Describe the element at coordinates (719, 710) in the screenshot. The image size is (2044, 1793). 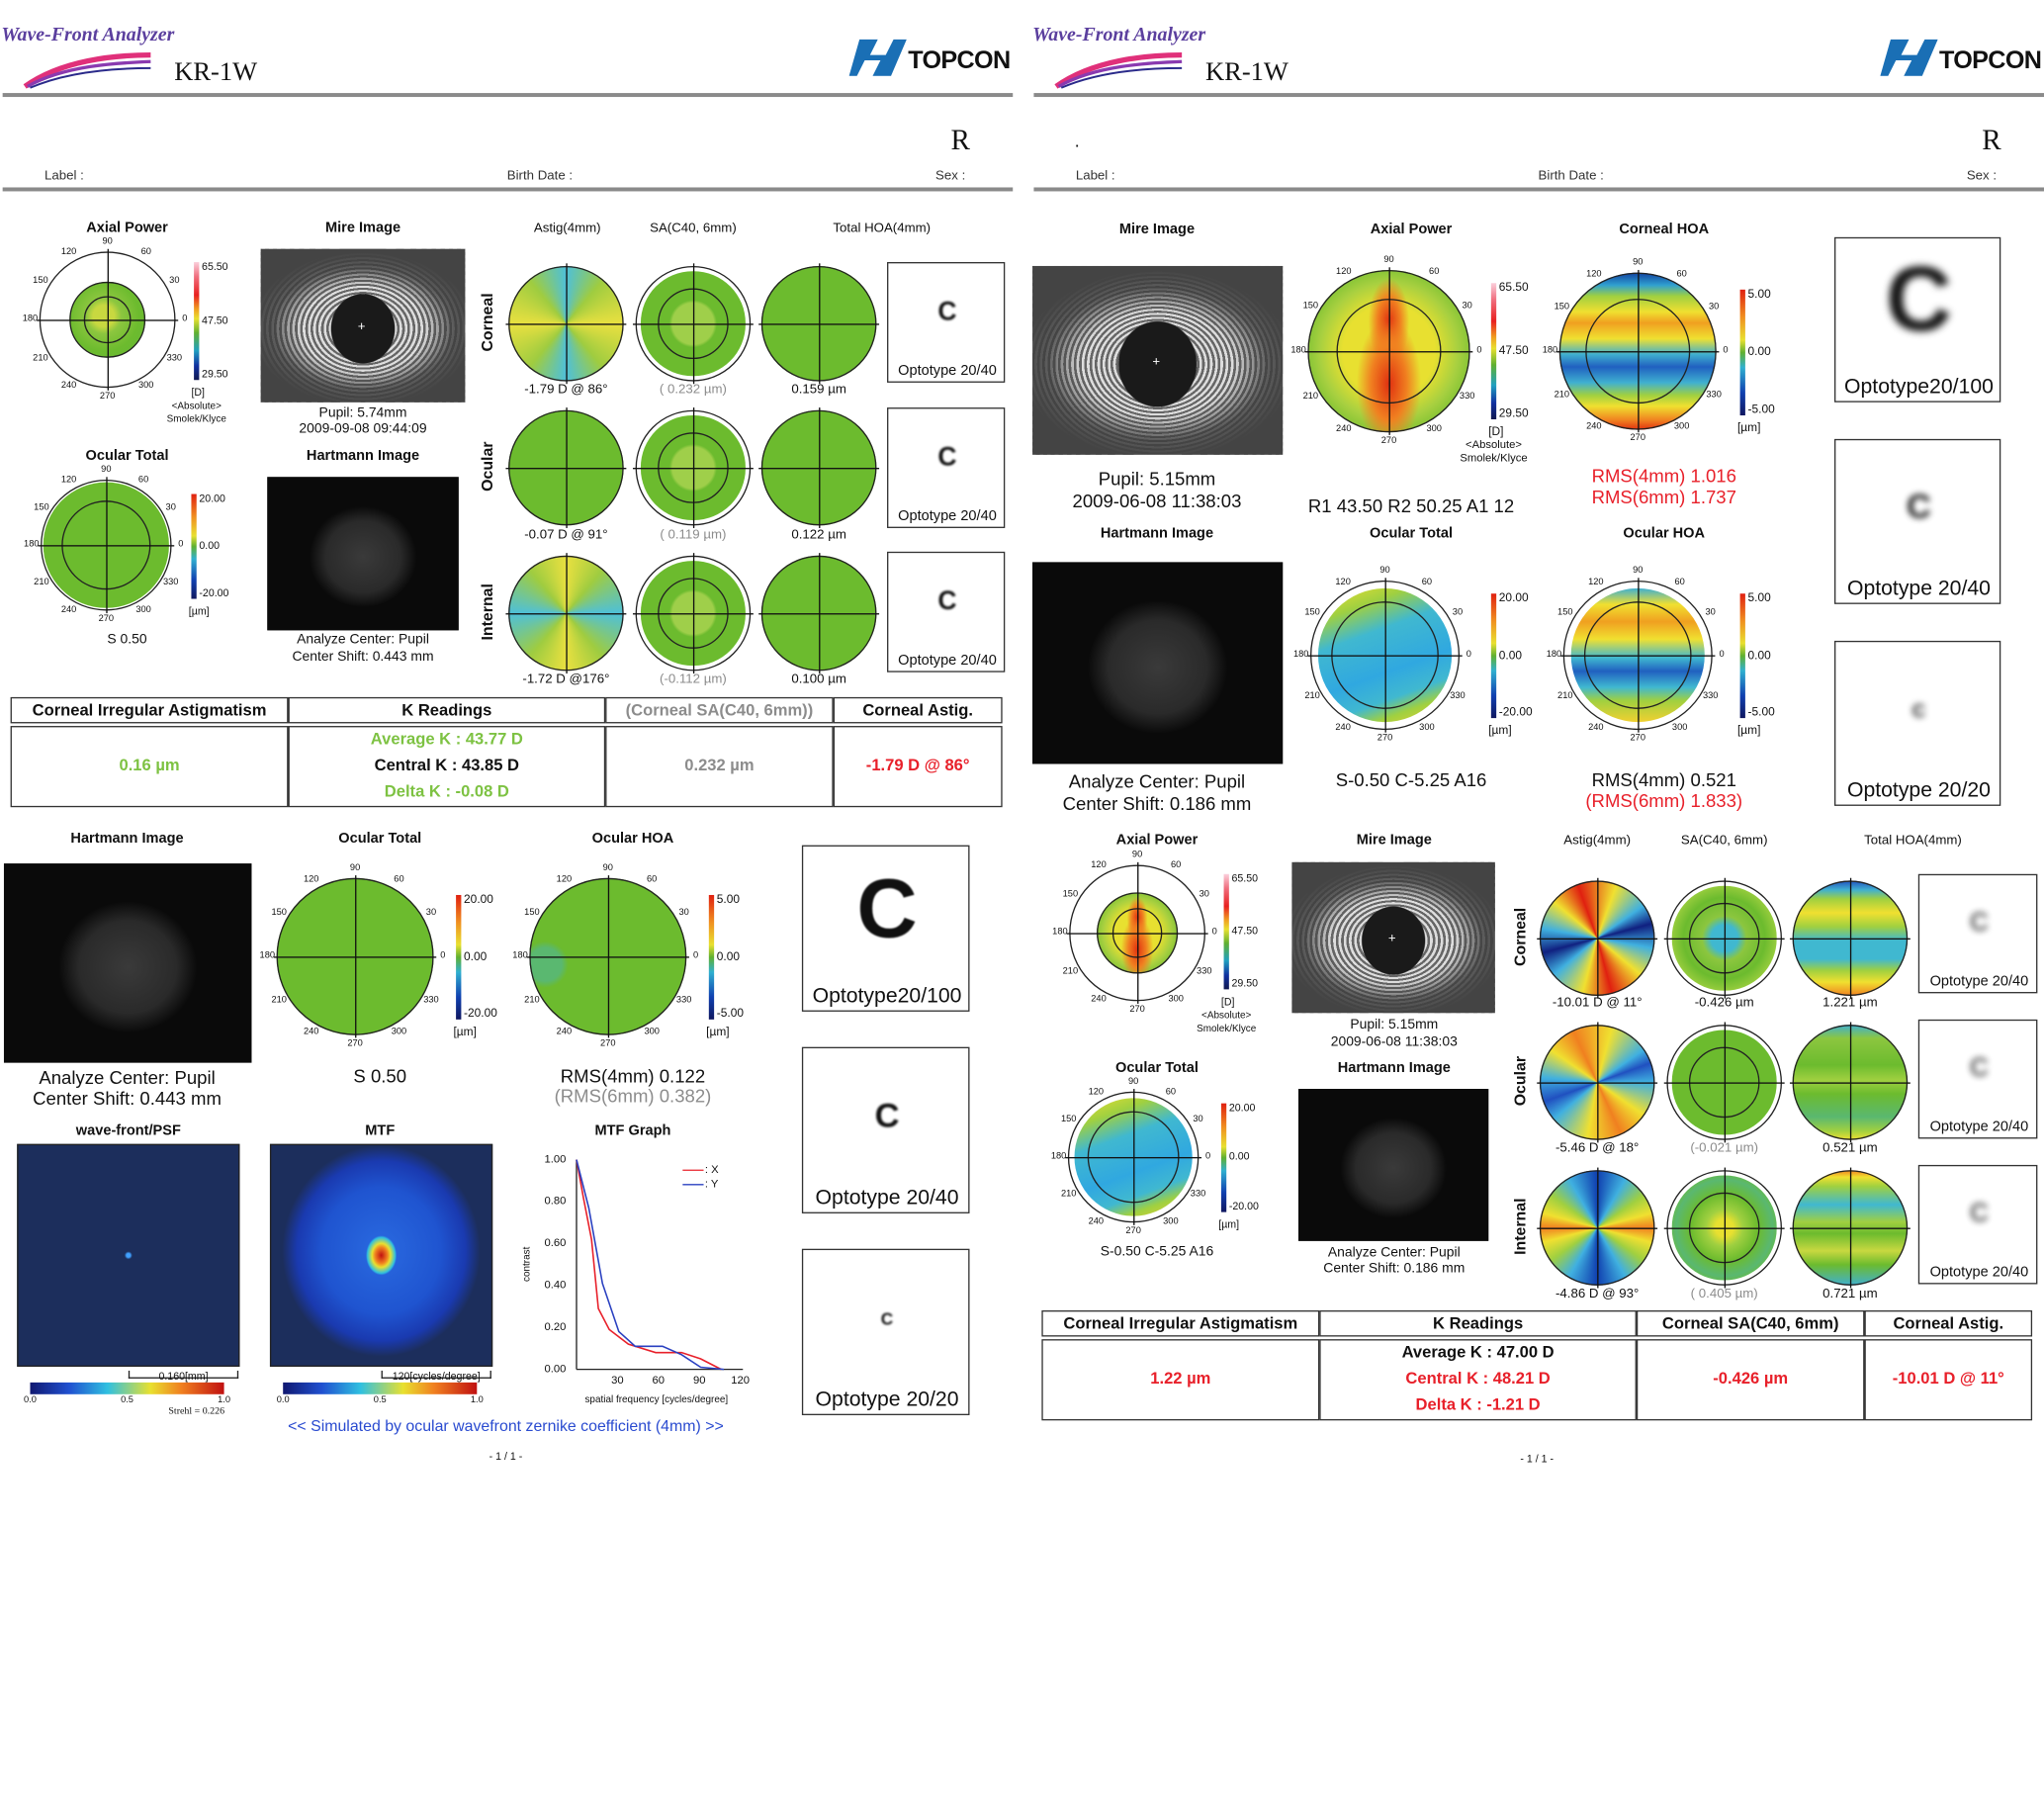
I see `table-header: (Corneal SA(C40, 6mm))` at that location.